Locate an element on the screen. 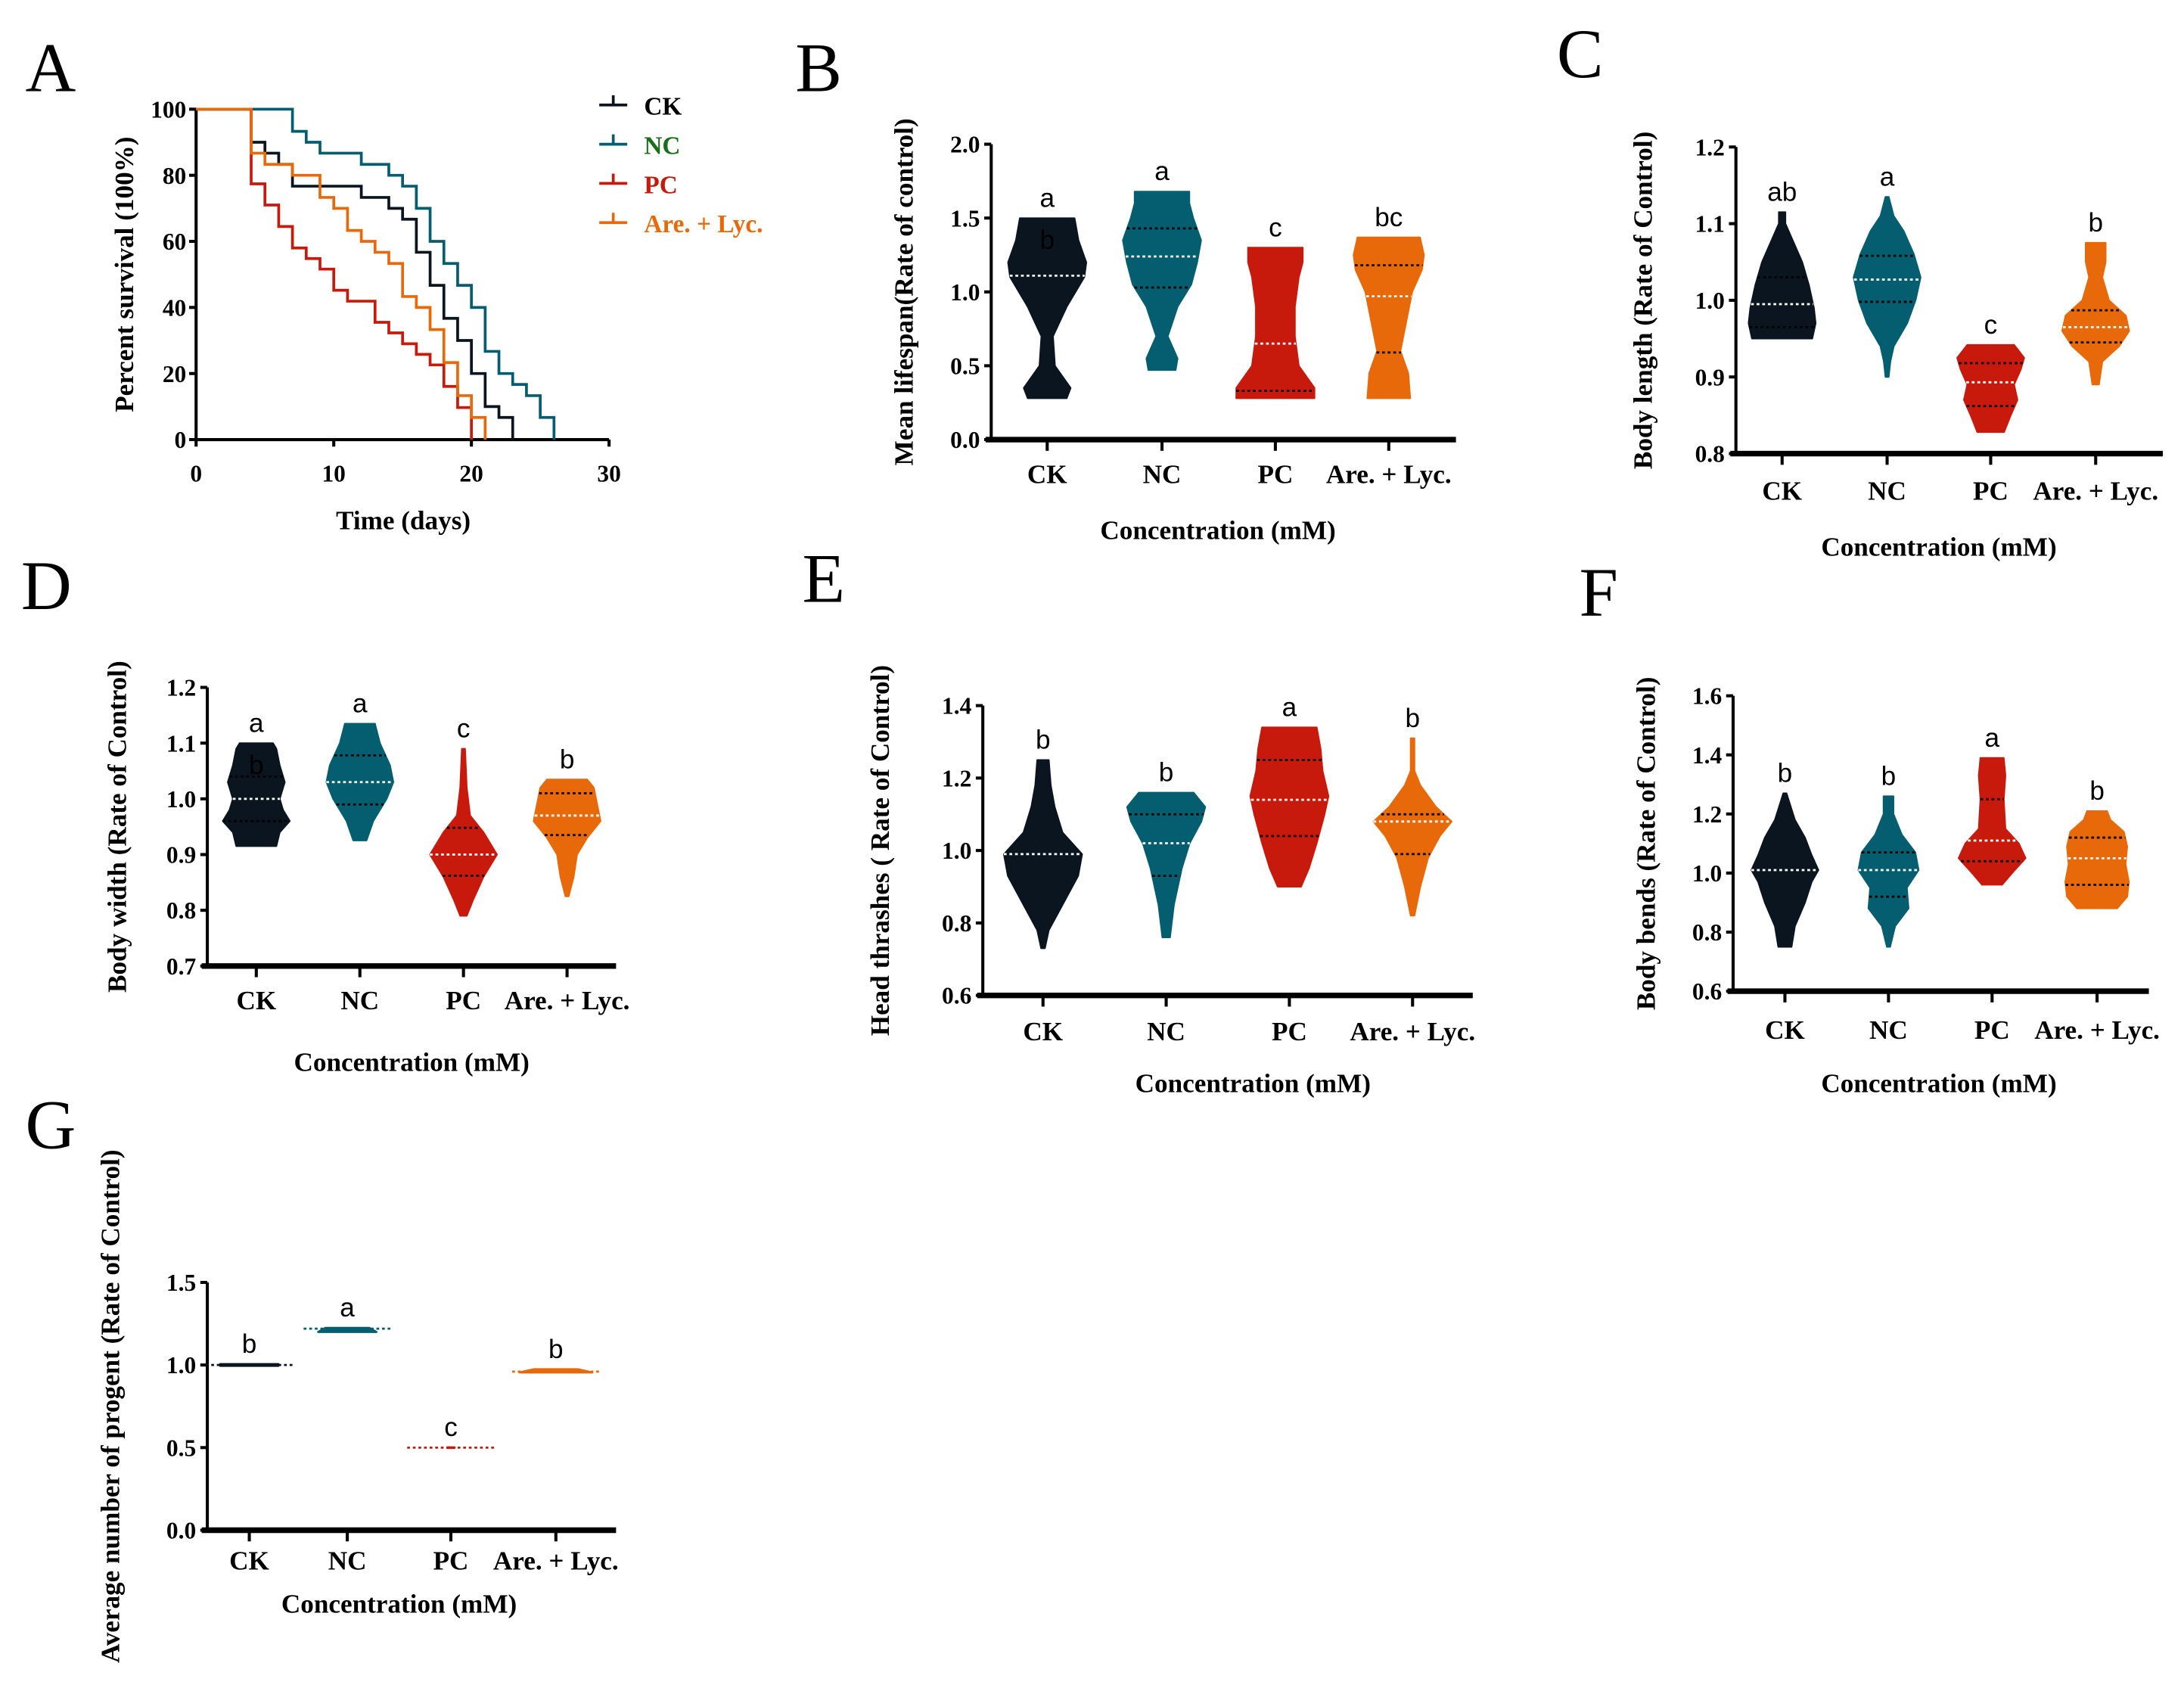 The image size is (2184, 1694). violin-ck is located at coordinates (1782, 275).